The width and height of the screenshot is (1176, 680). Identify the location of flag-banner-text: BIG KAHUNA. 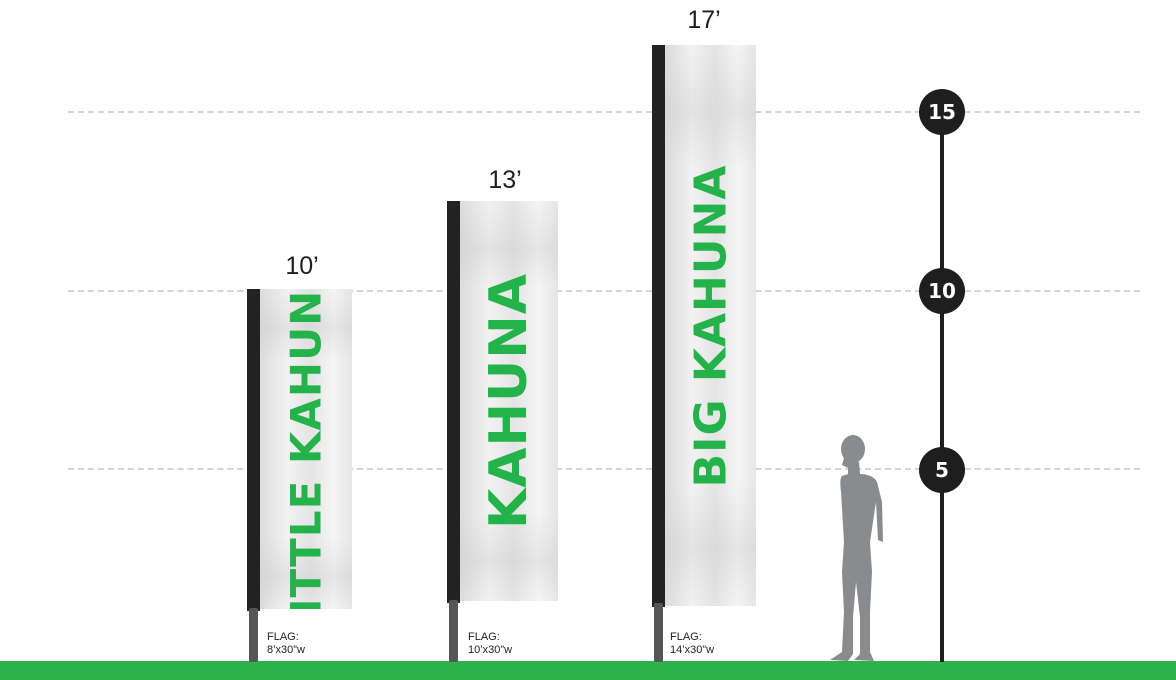
(710, 325).